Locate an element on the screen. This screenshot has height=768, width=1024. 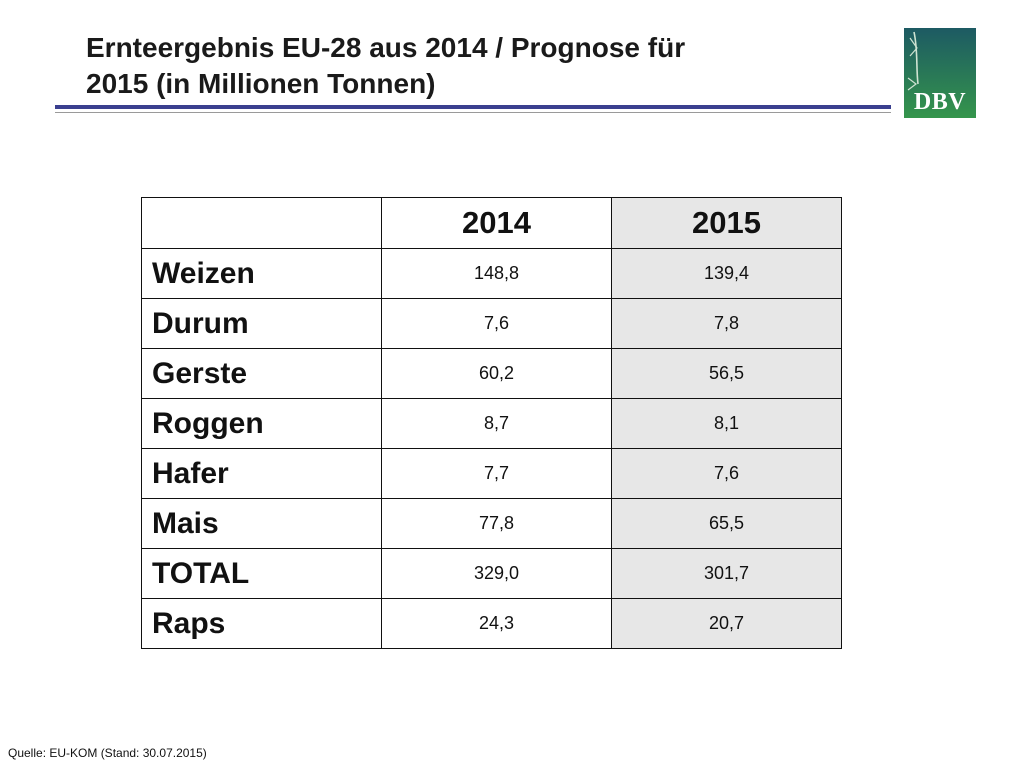
row-label: Gerste is located at coordinates (261, 373).